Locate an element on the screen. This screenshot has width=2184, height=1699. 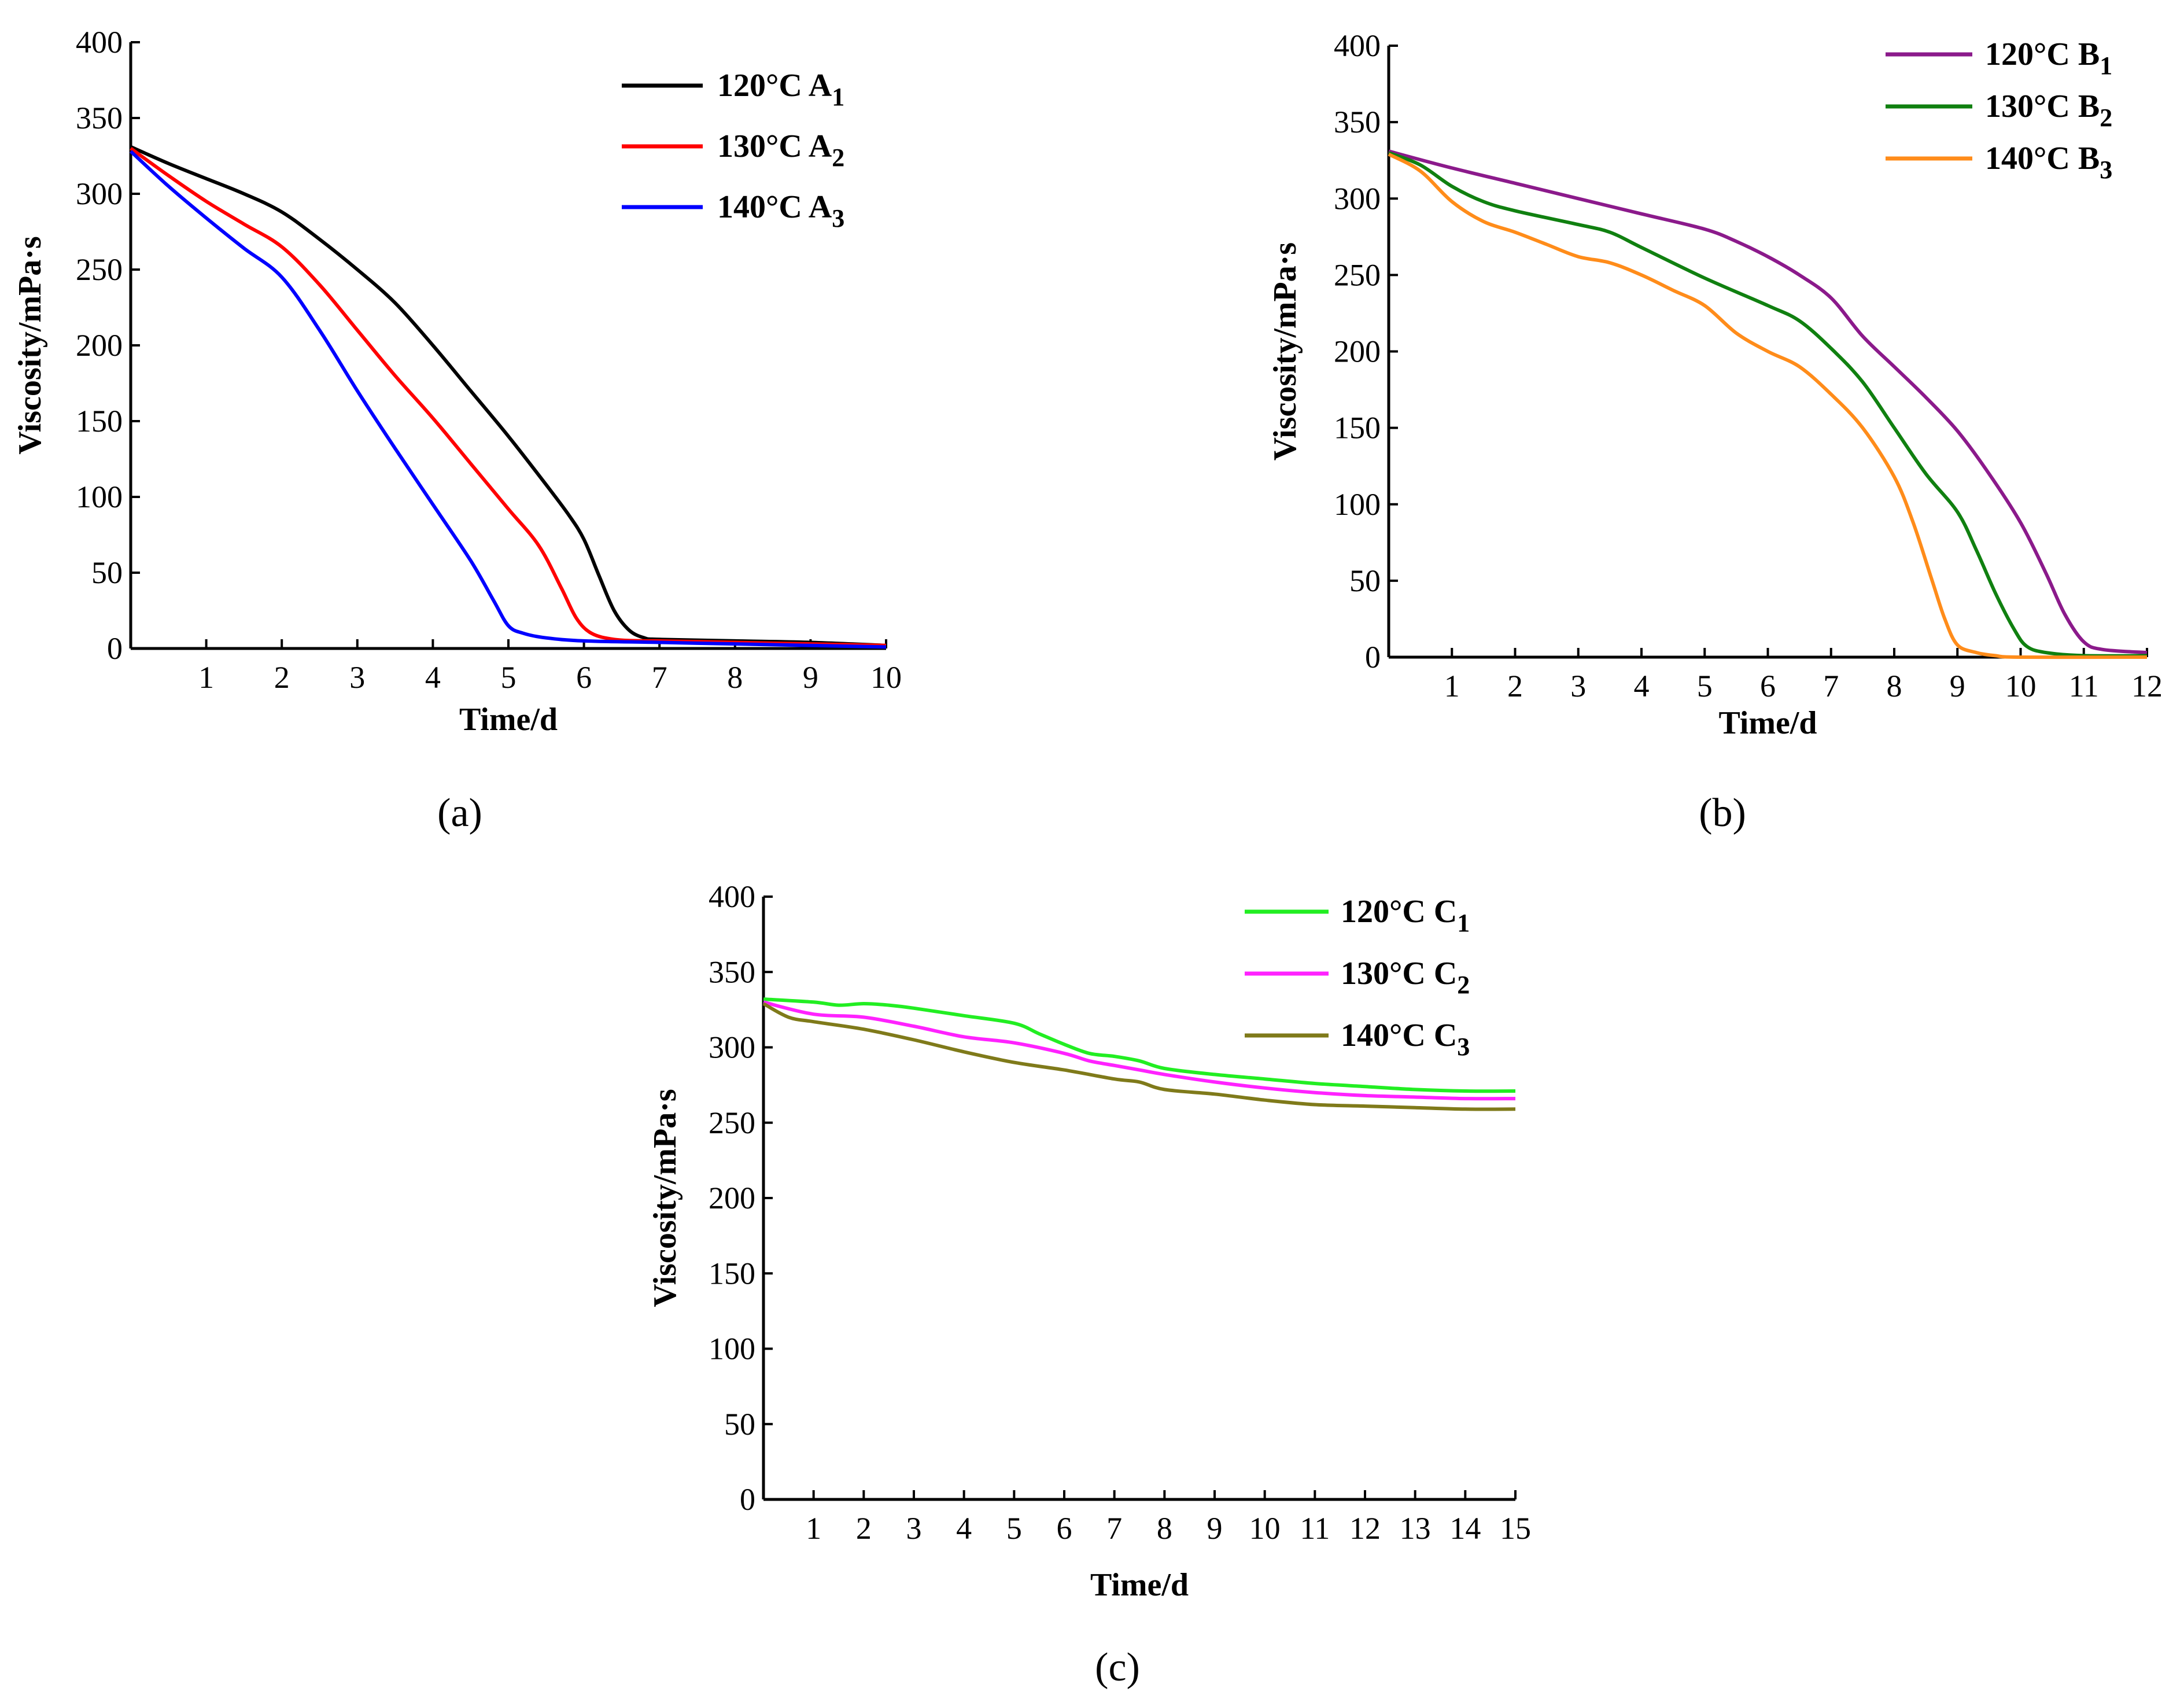
series-line-c1 is located at coordinates (1139, 1045).